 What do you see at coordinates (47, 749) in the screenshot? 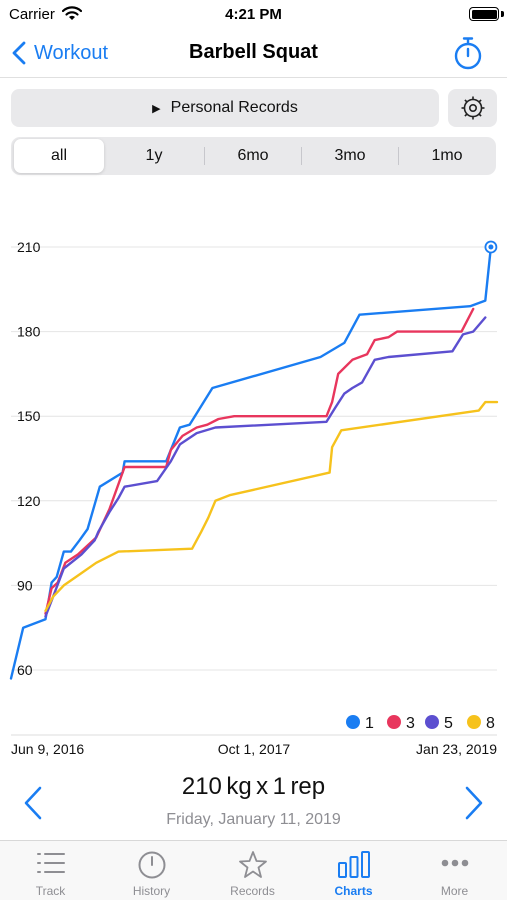
I see `x-tick-label: Jun 9, 2016` at bounding box center [47, 749].